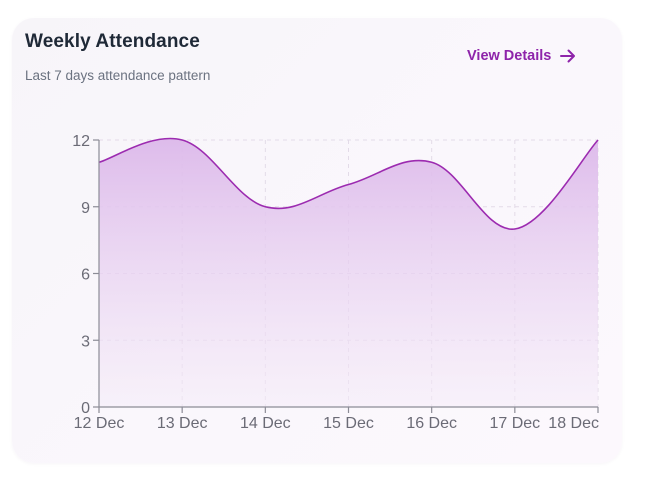 Image resolution: width=648 pixels, height=478 pixels. What do you see at coordinates (509, 56) in the screenshot?
I see `view-details-label: View Details` at bounding box center [509, 56].